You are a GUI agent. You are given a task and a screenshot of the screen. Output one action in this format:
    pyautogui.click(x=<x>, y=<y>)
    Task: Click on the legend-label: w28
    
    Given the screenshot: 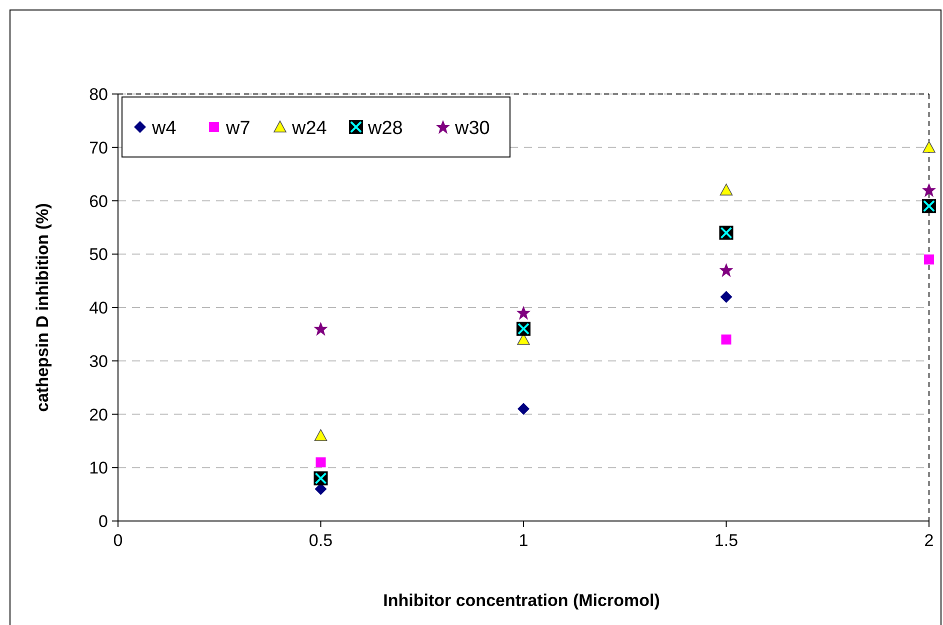 What is the action you would take?
    pyautogui.click(x=385, y=128)
    